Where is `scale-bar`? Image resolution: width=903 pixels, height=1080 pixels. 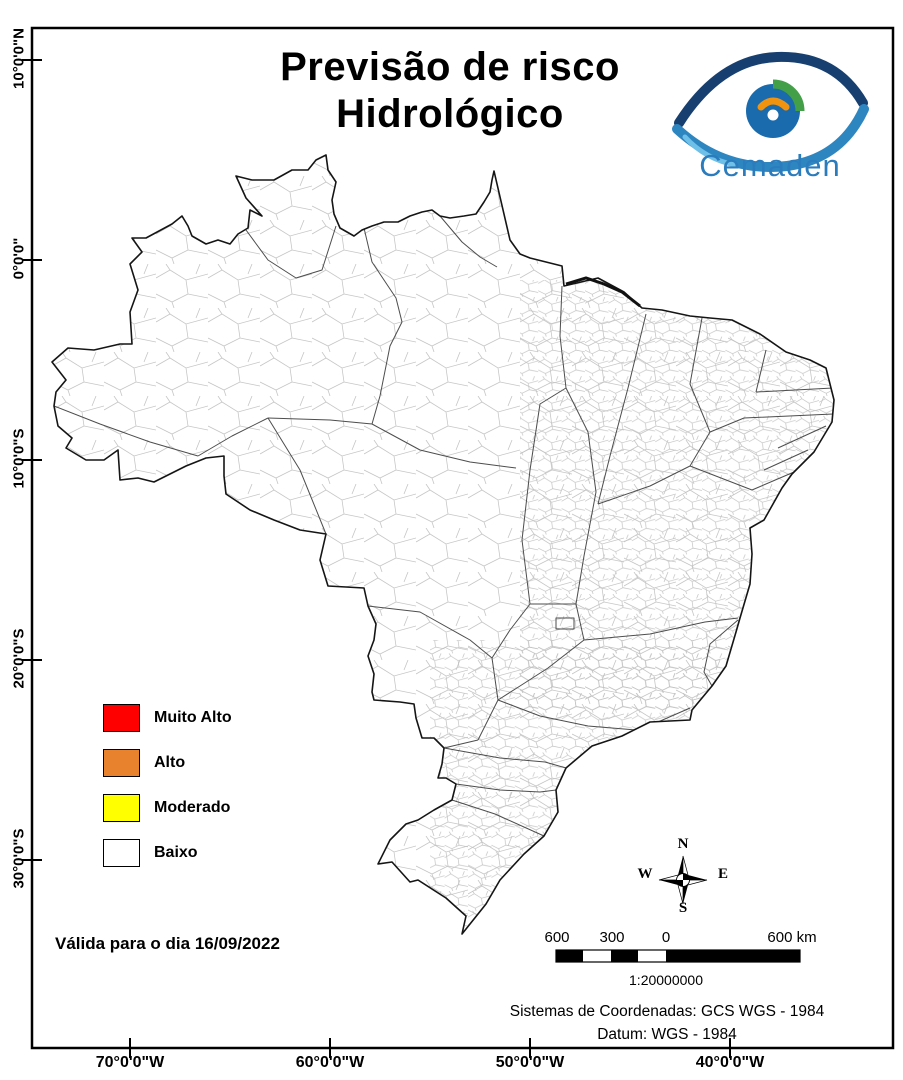 scale-bar is located at coordinates (678, 956).